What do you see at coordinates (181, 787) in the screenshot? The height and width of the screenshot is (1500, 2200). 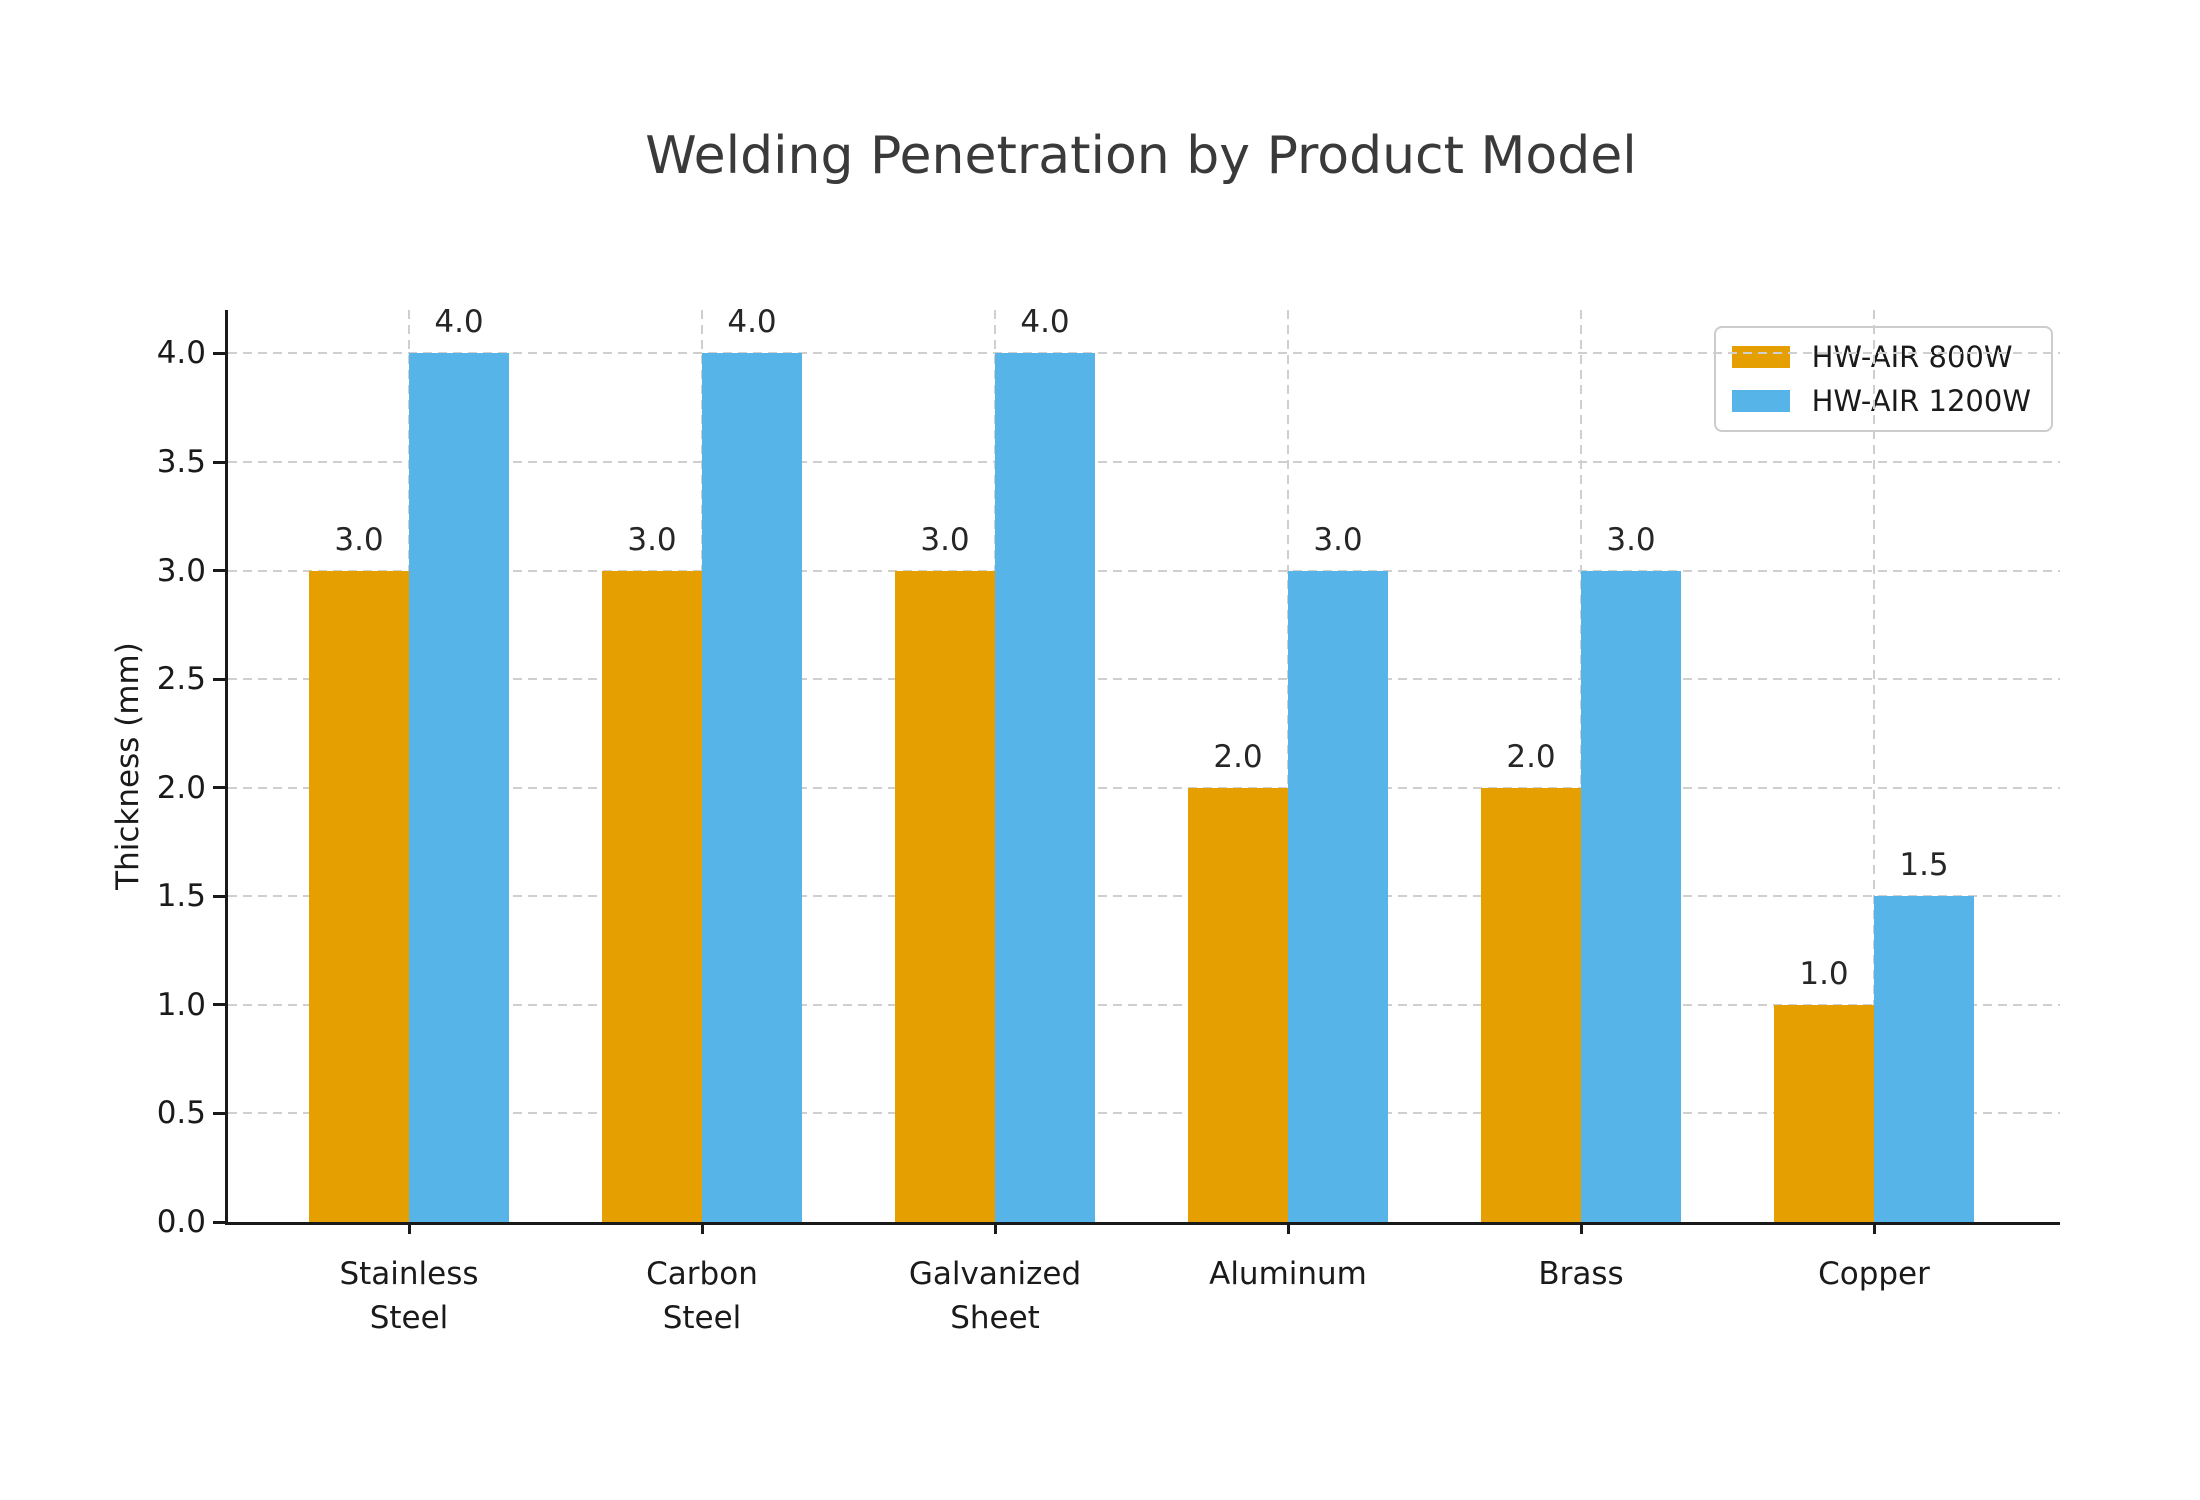 I see `y-tick-label: 2.0` at bounding box center [181, 787].